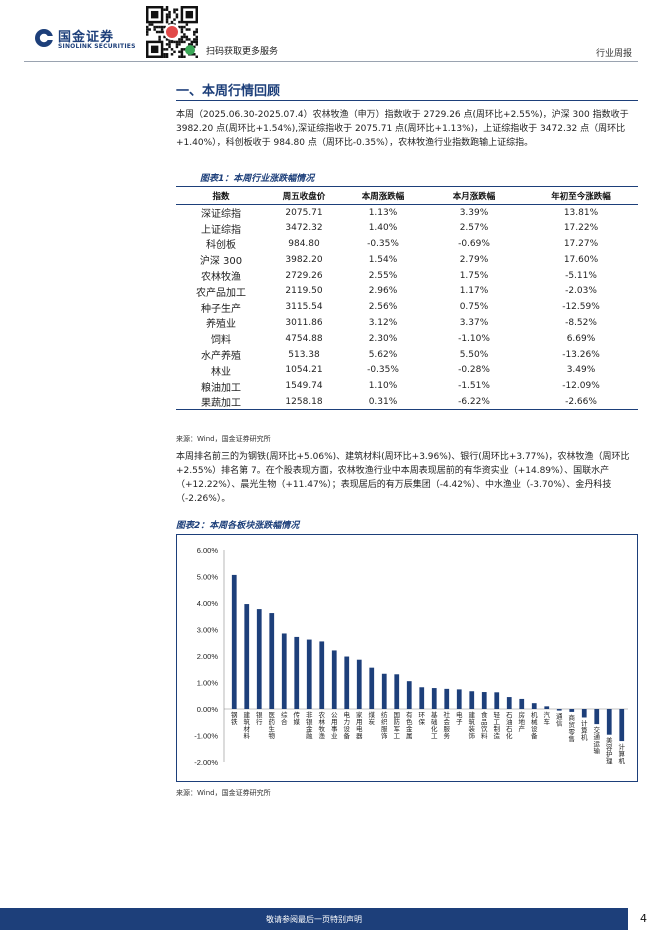 This screenshot has height=936, width=662. What do you see at coordinates (597, 740) in the screenshot?
I see `x-tick-label: 交通运输` at bounding box center [597, 740].